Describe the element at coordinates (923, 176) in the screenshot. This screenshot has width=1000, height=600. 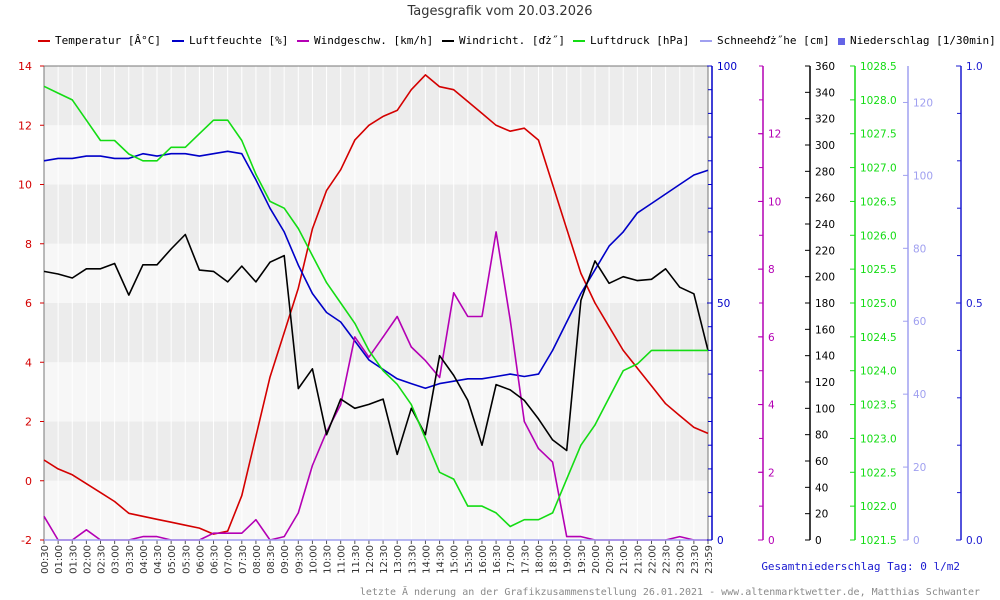
I see `axis-tick-label-snow: 100` at that location.